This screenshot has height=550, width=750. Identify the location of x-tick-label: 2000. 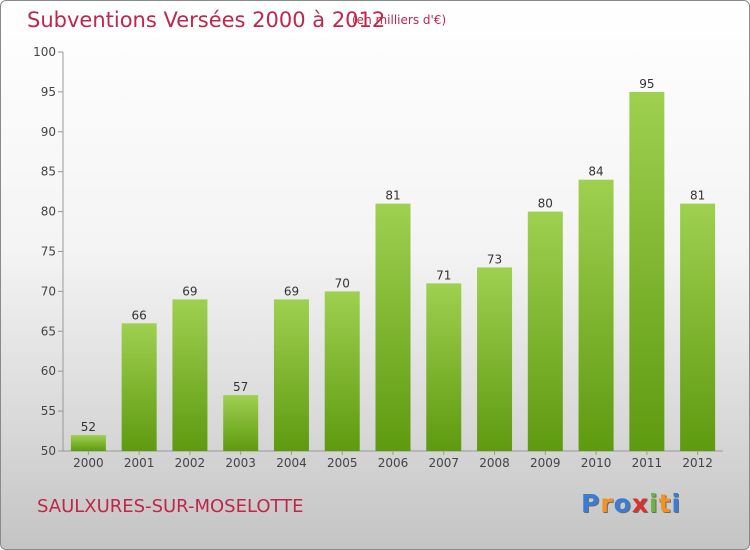
(88, 463).